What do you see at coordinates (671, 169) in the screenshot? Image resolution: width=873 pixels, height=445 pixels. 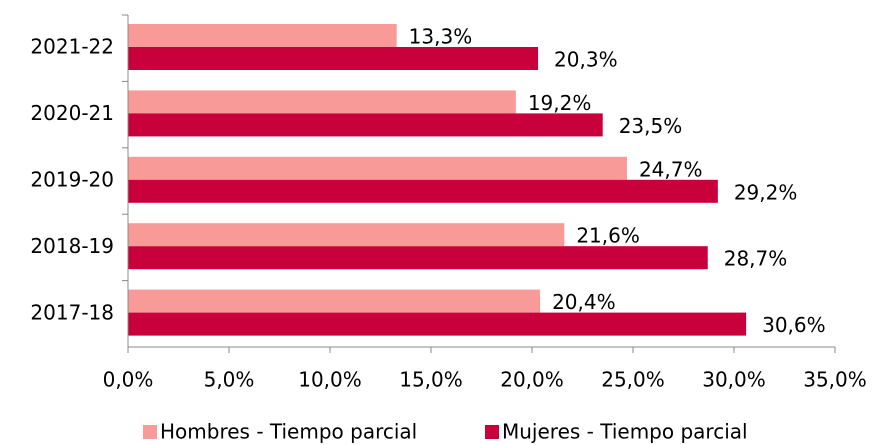 I see `data-label: 24,7%` at bounding box center [671, 169].